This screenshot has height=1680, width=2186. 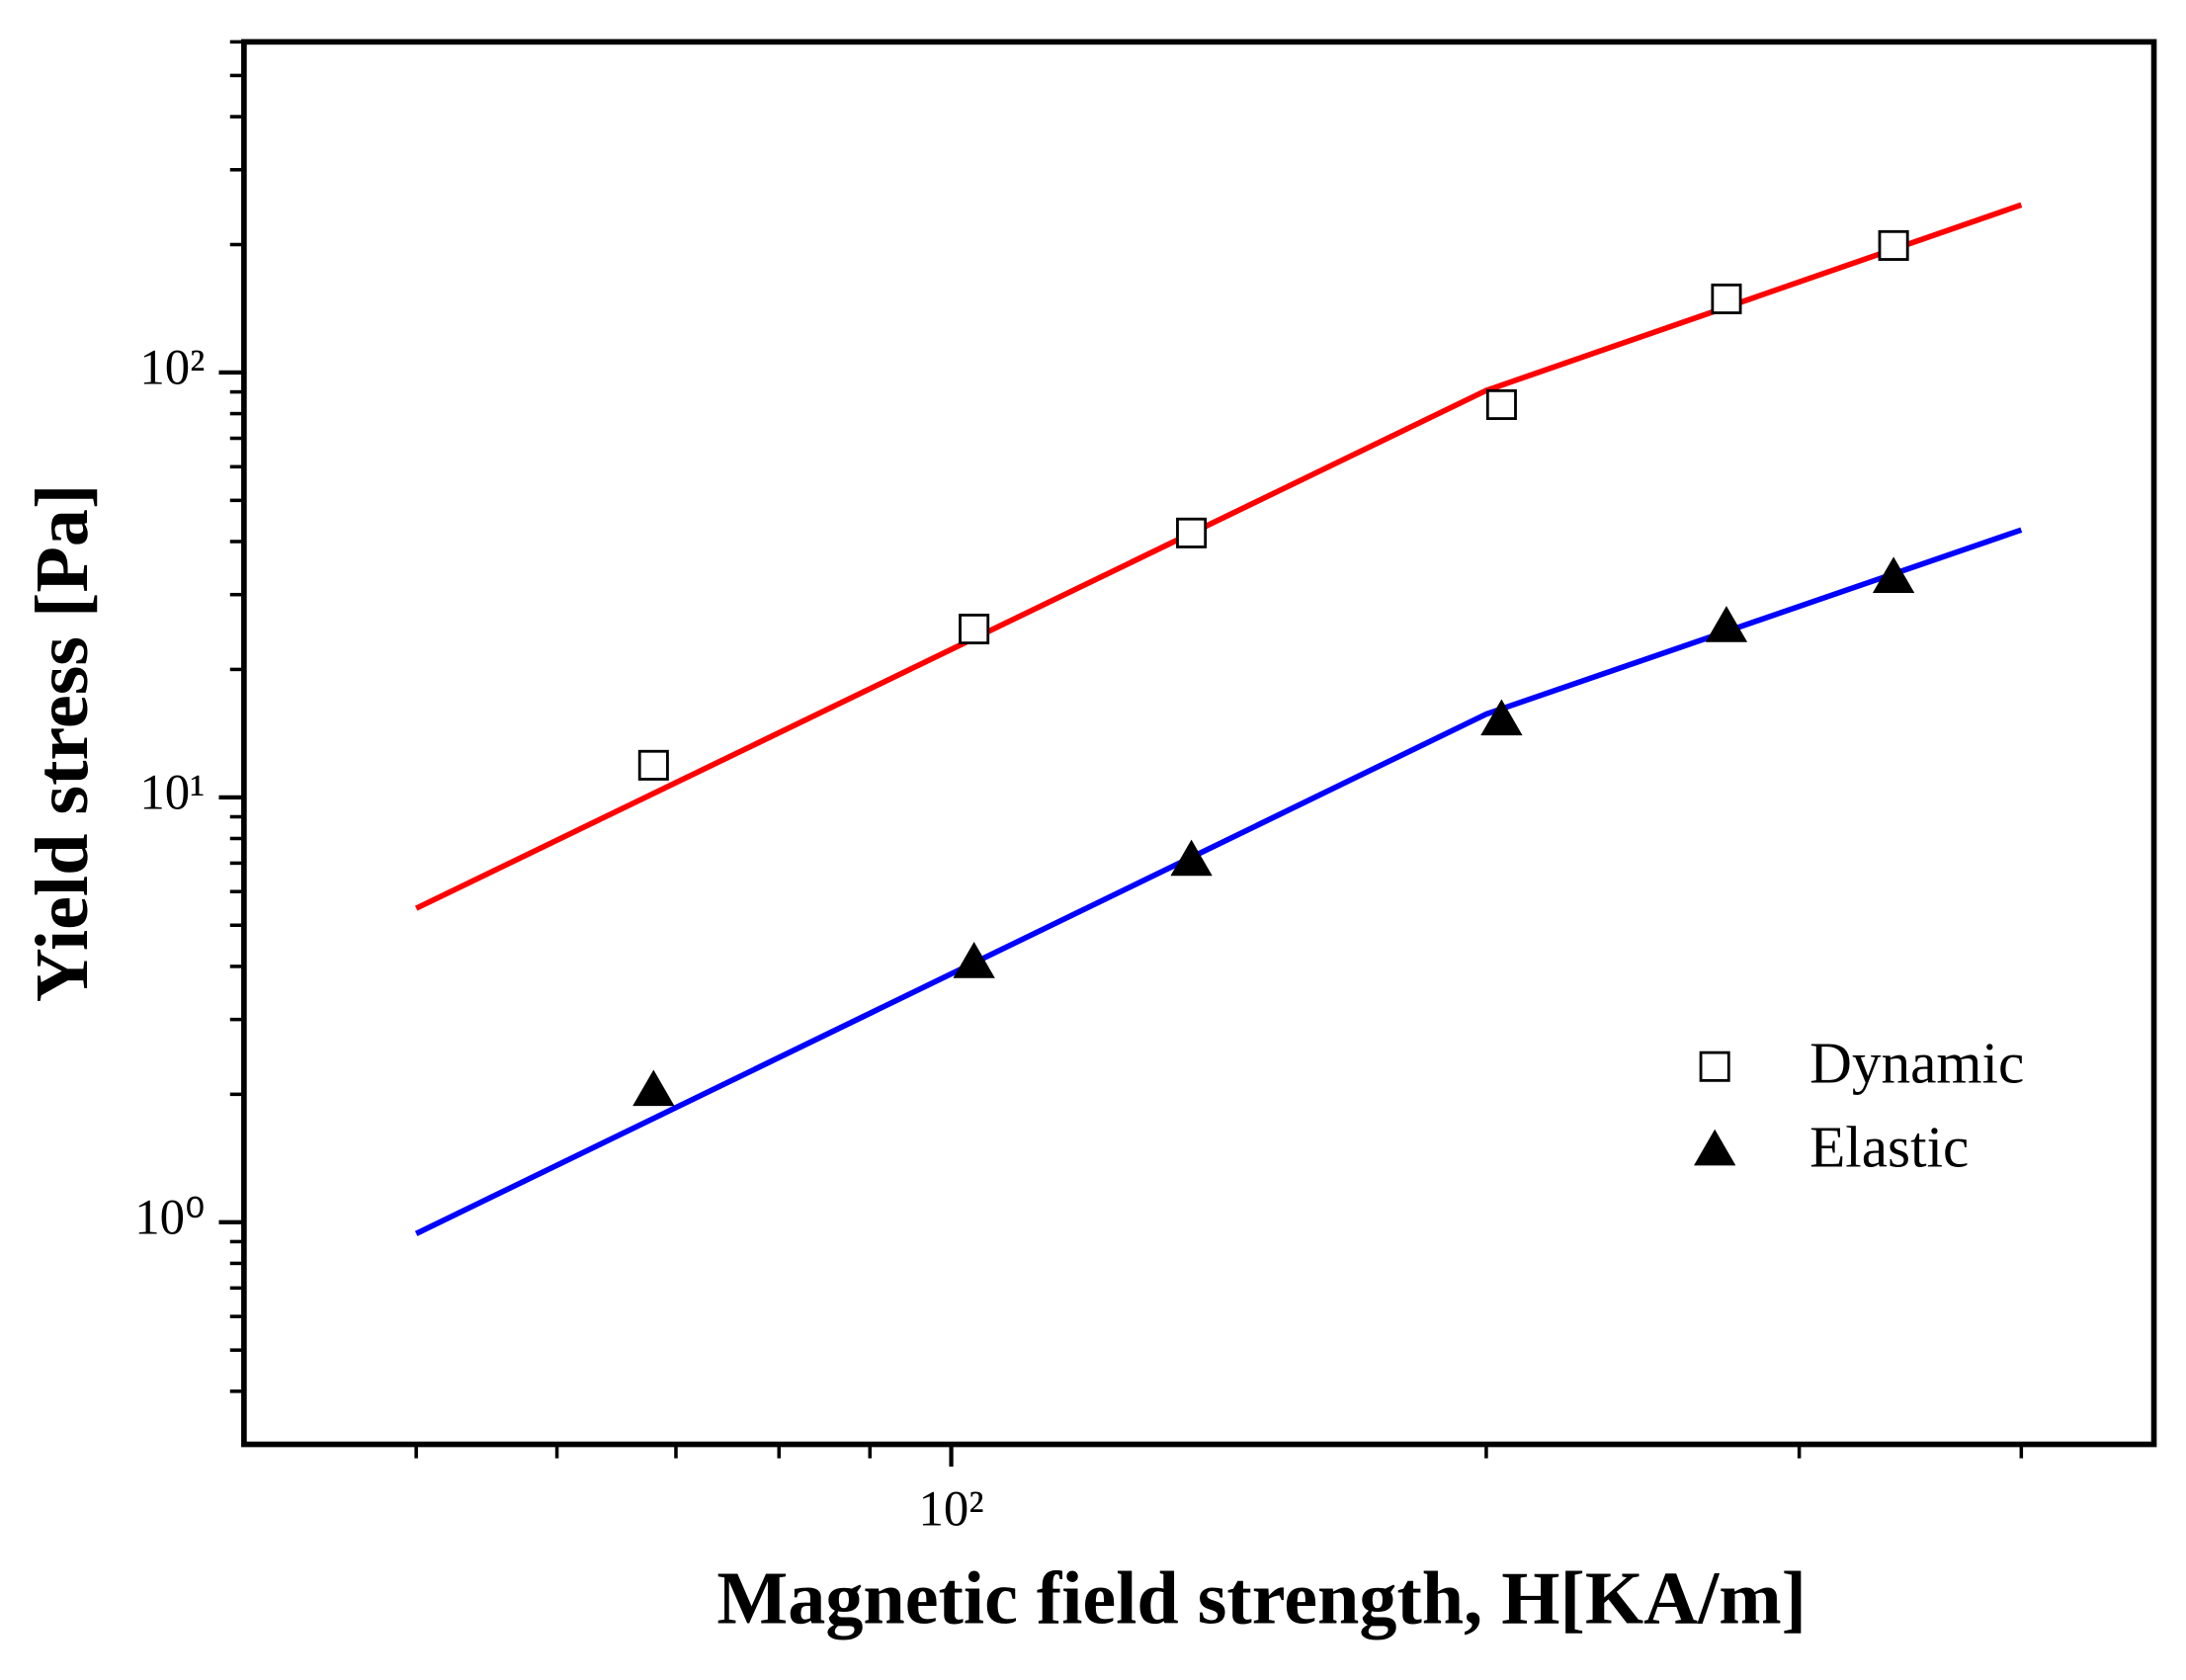 What do you see at coordinates (1916, 1063) in the screenshot?
I see `legend-label: Dynamic` at bounding box center [1916, 1063].